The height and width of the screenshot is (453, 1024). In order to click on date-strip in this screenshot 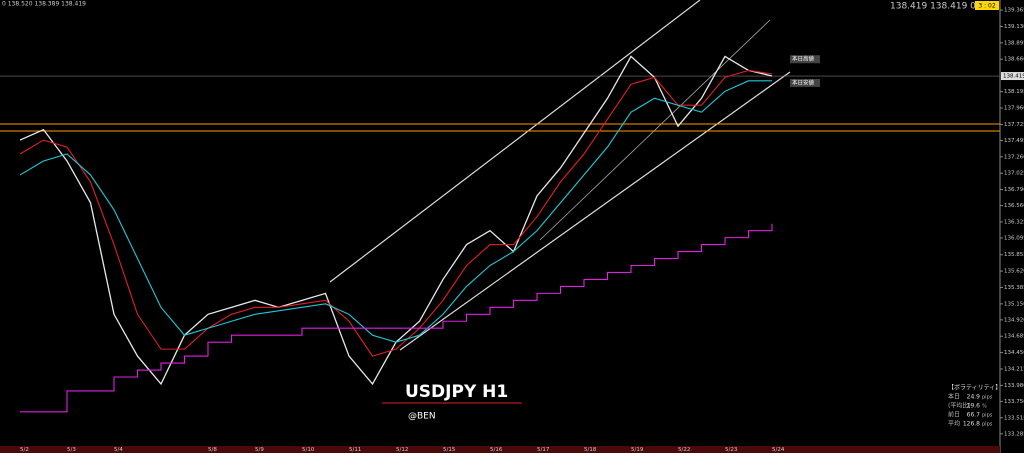, I will do `click(500, 449)`.